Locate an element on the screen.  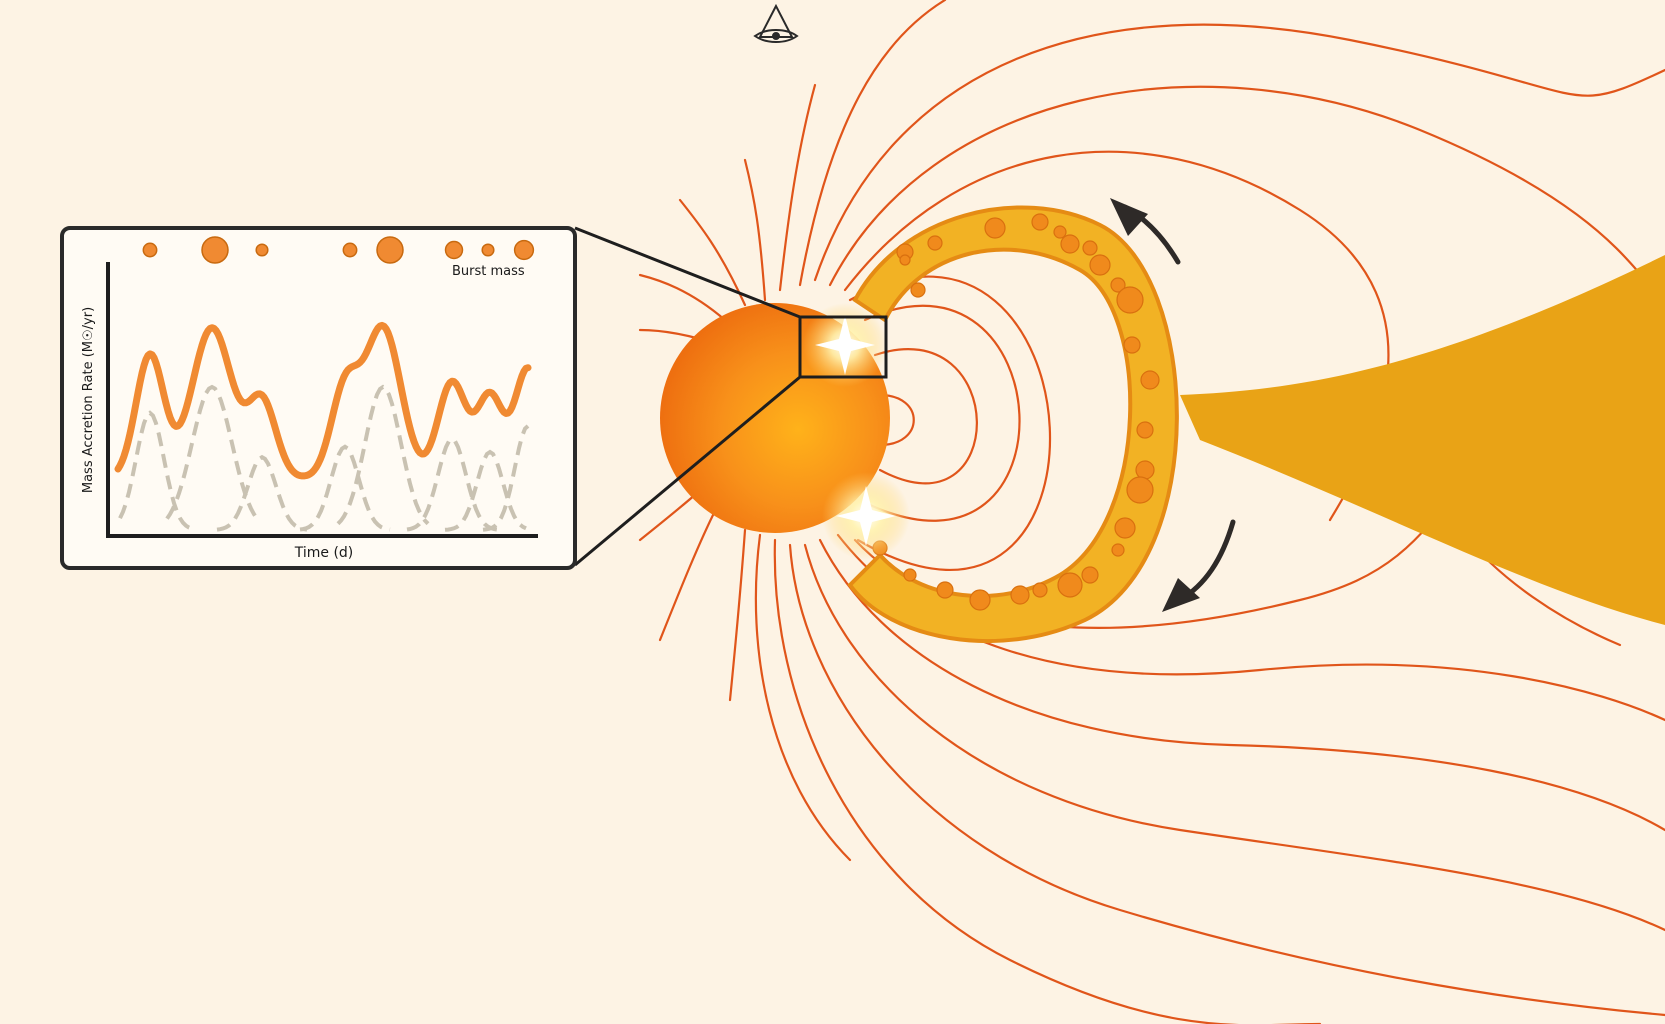
accretion-stream is located at coordinates (1422, 440).